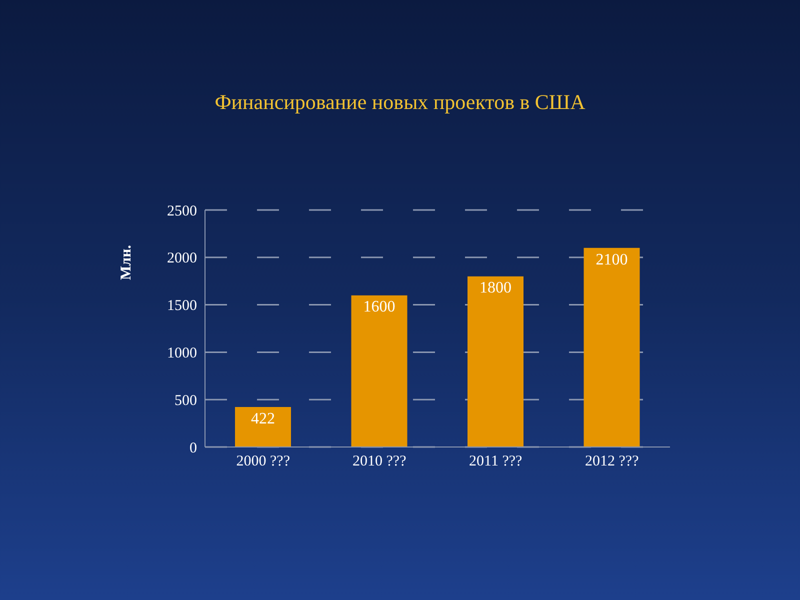 This screenshot has height=600, width=800. Describe the element at coordinates (193, 448) in the screenshot. I see `y-tick-label: 0` at that location.